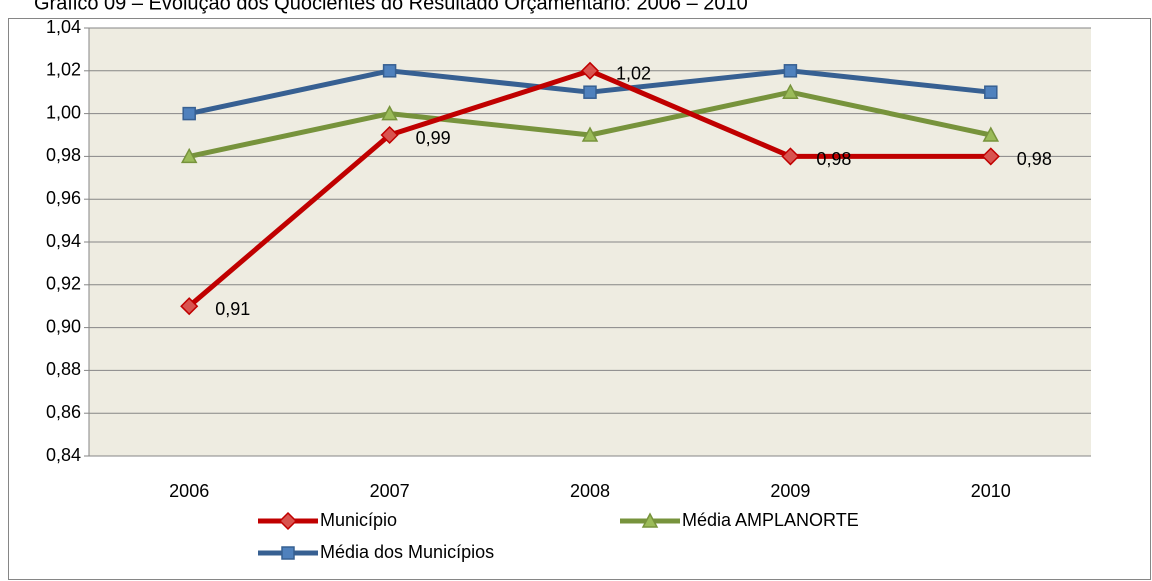 This screenshot has width=1152, height=581. Describe the element at coordinates (633, 74) in the screenshot. I see `data-label: 1,02` at that location.